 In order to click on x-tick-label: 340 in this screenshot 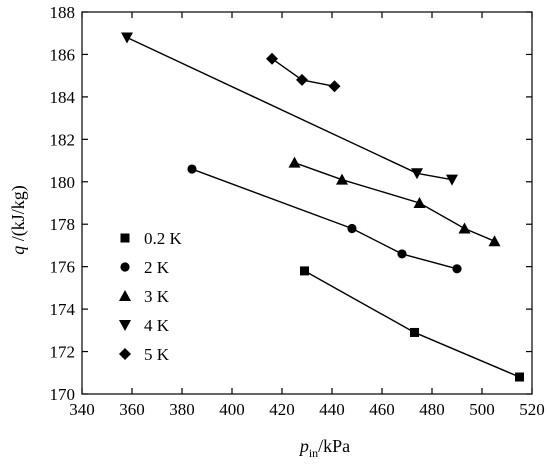, I will do `click(82, 409)`.